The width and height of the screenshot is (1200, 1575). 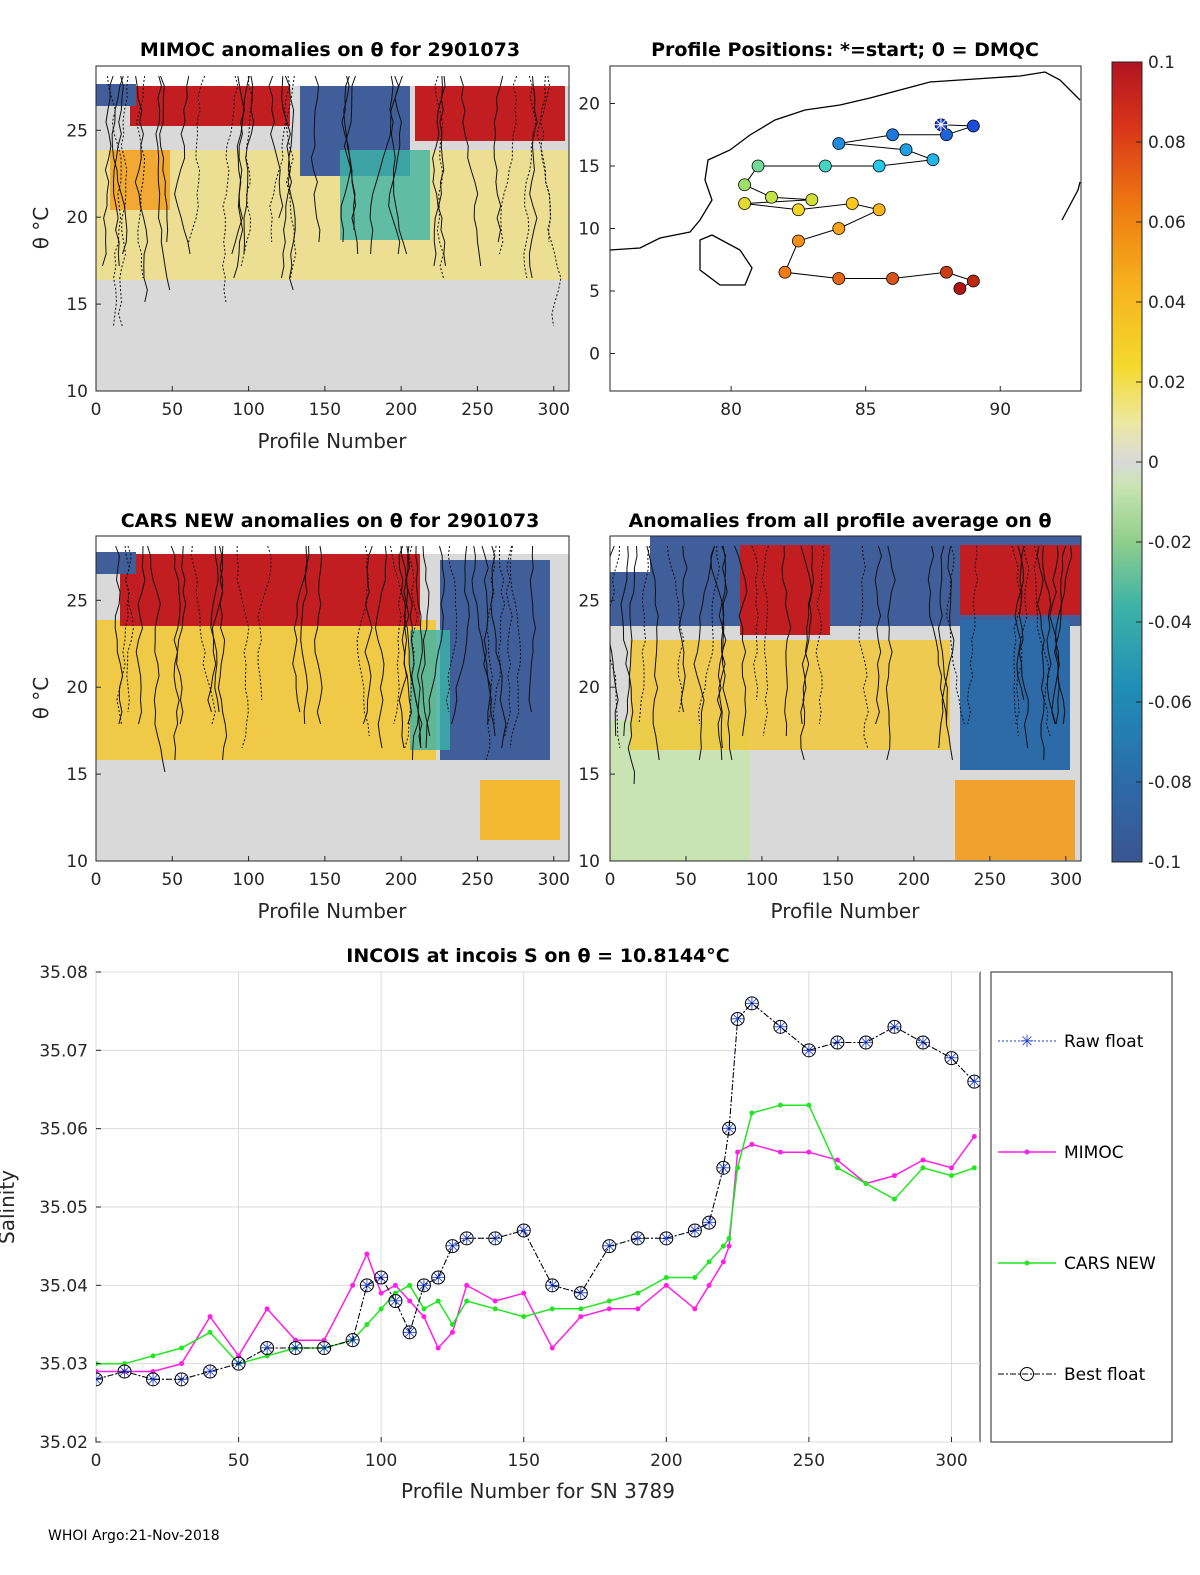 I want to click on x-tick-label: 80, so click(x=731, y=410).